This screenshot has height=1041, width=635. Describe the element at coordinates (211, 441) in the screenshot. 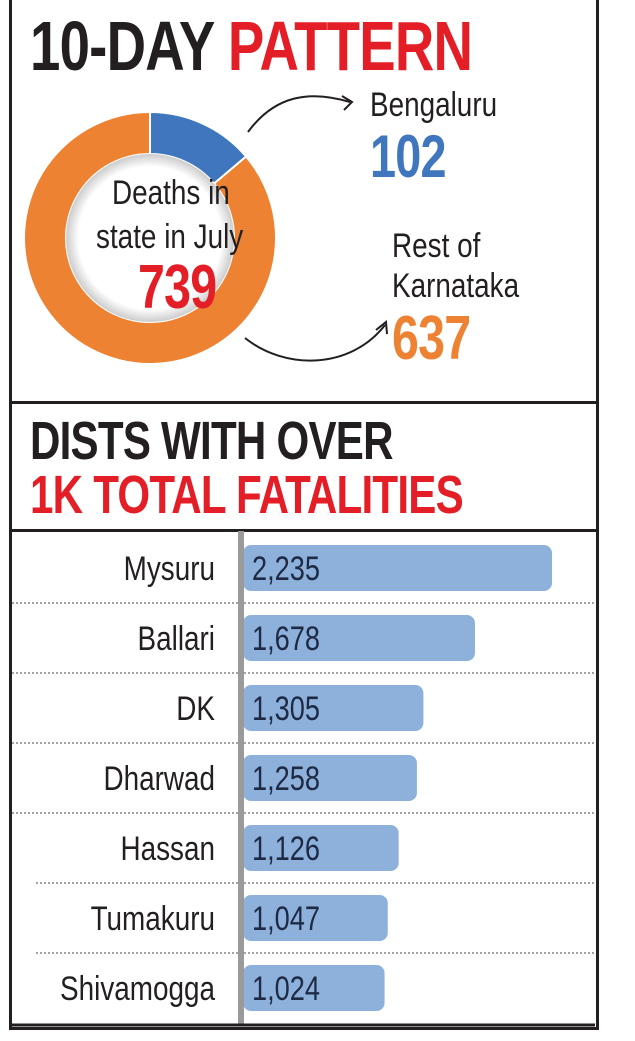

I see `title-dists-line1: DISTS WITH OVER` at that location.